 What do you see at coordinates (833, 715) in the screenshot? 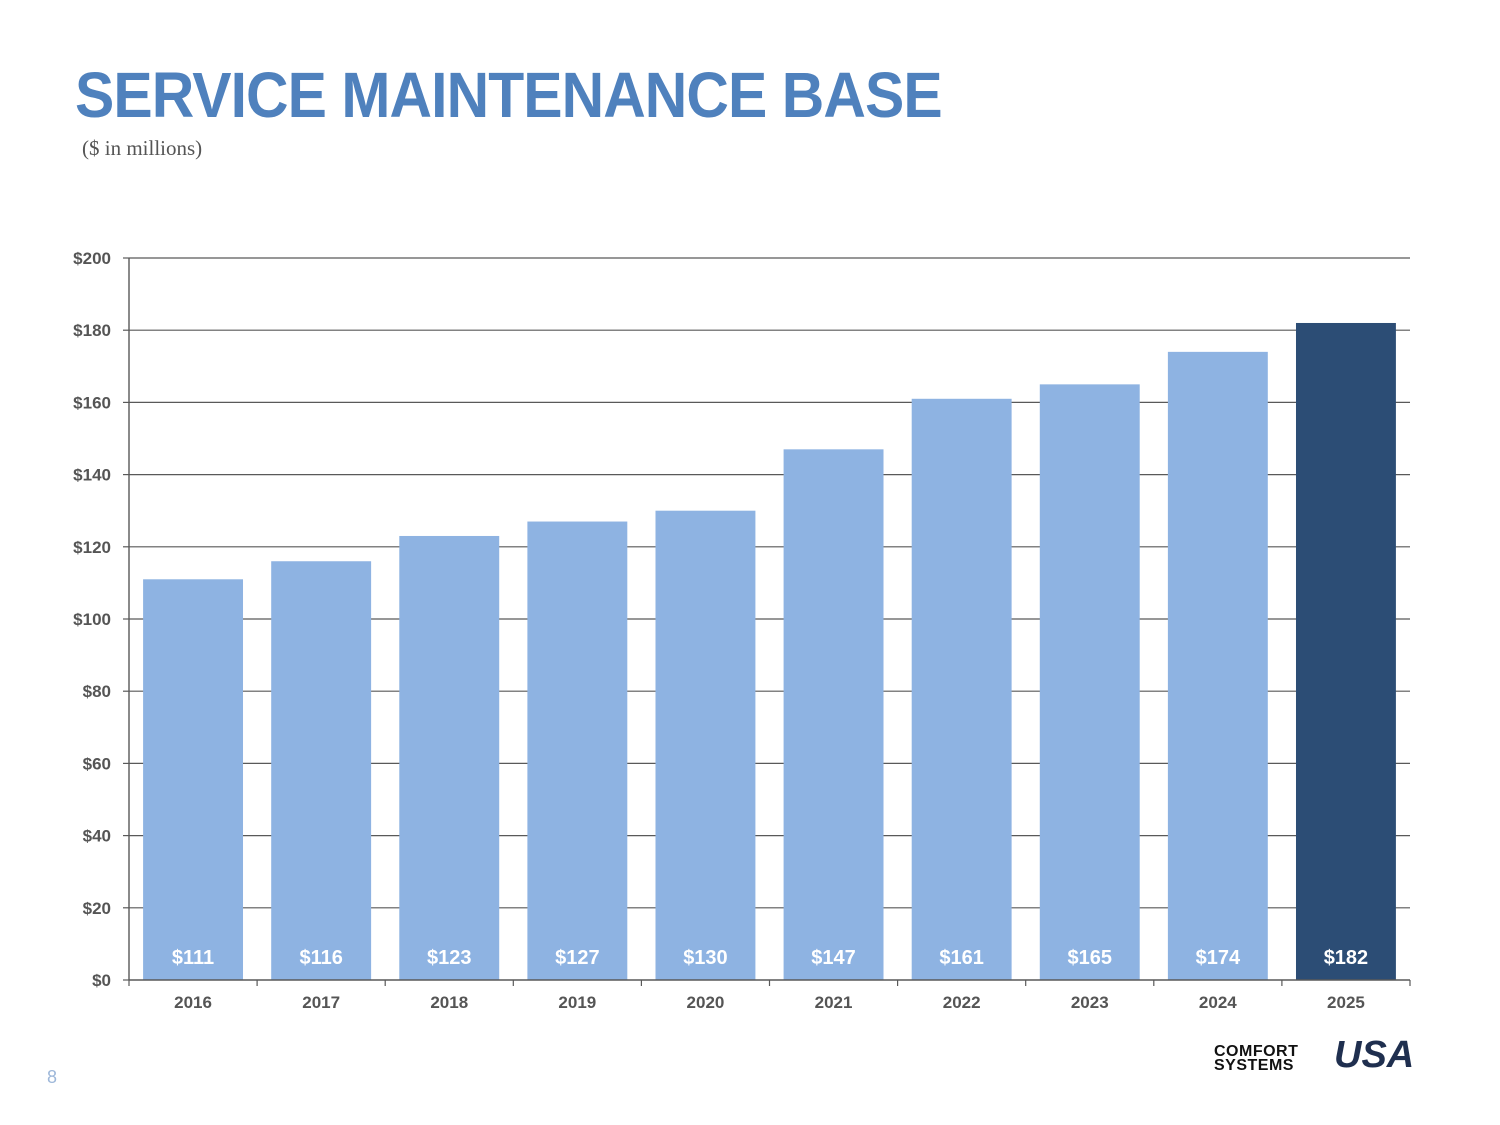
I see `bar-2021` at bounding box center [833, 715].